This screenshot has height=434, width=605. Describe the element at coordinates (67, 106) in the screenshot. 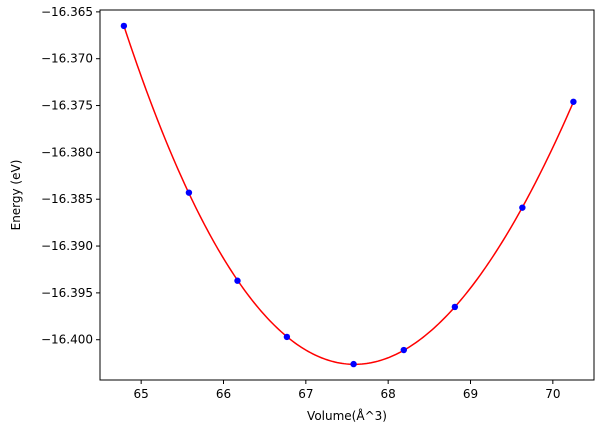

I see `y-tick-label: −16.375` at that location.